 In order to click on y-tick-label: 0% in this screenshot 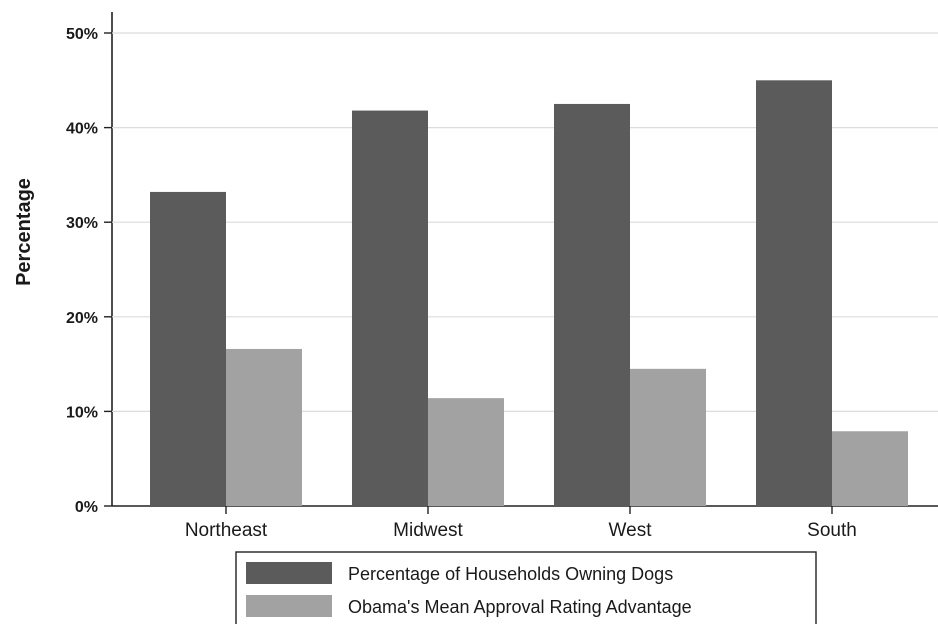, I will do `click(86, 507)`.